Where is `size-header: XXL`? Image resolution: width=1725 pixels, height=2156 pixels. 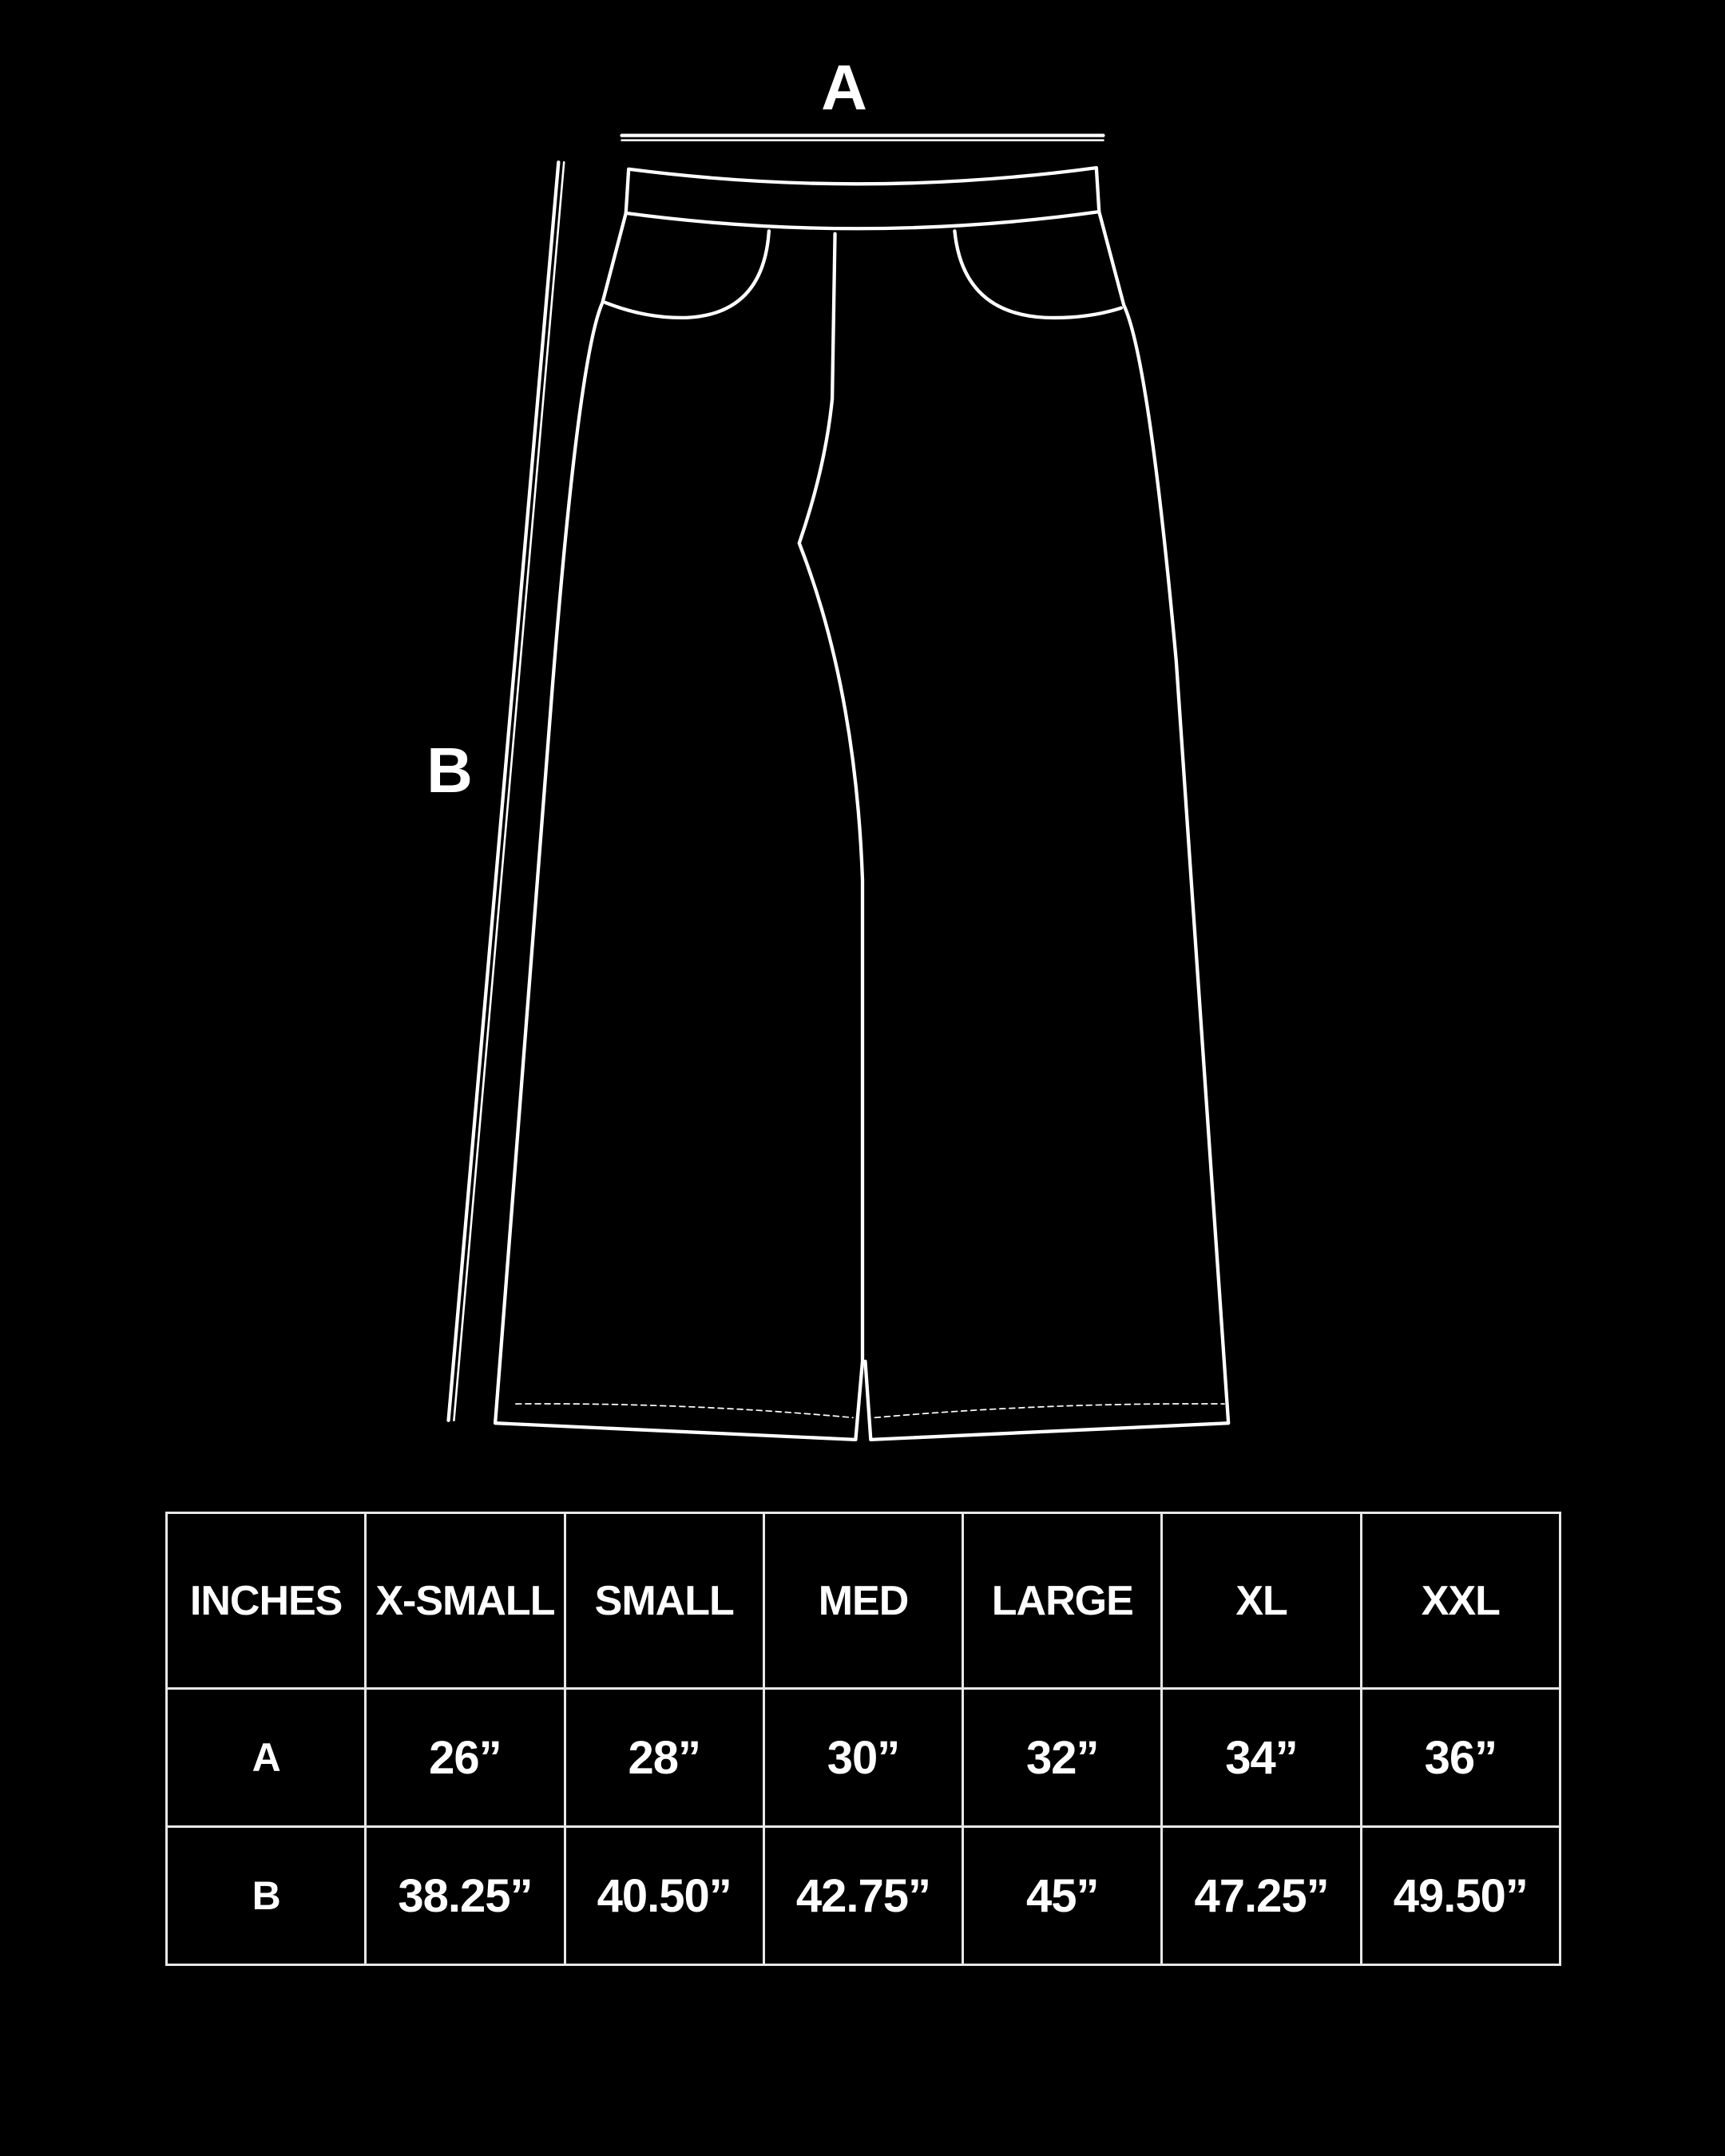 size-header: XXL is located at coordinates (1461, 1601).